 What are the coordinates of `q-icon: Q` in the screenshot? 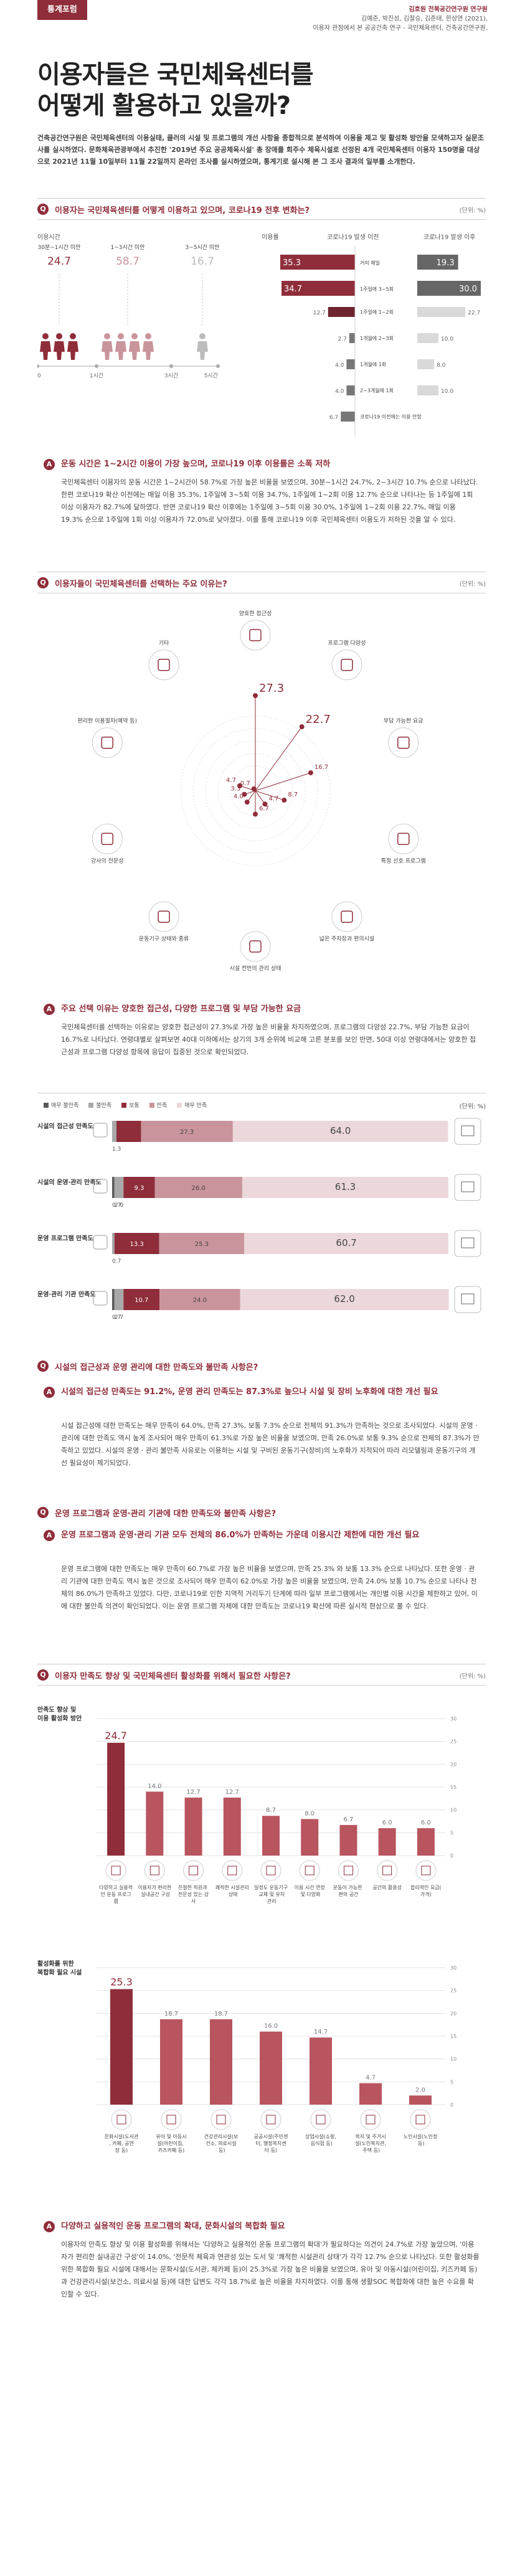 It's located at (43, 210).